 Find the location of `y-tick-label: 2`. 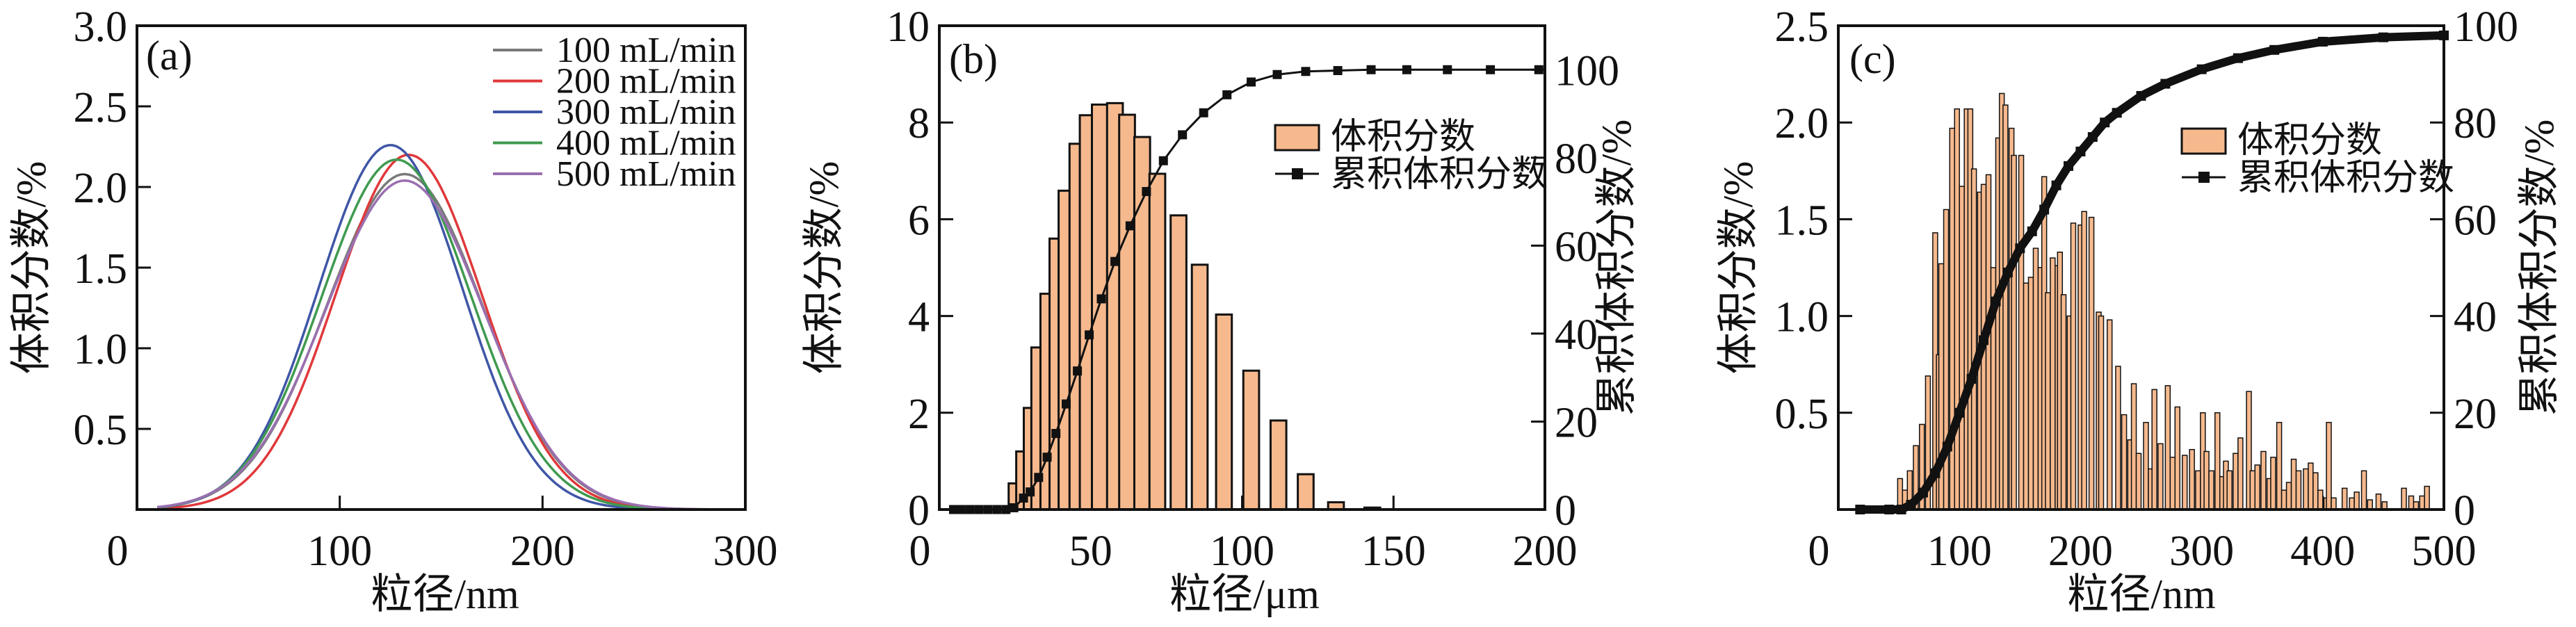

y-tick-label: 2 is located at coordinates (919, 414).